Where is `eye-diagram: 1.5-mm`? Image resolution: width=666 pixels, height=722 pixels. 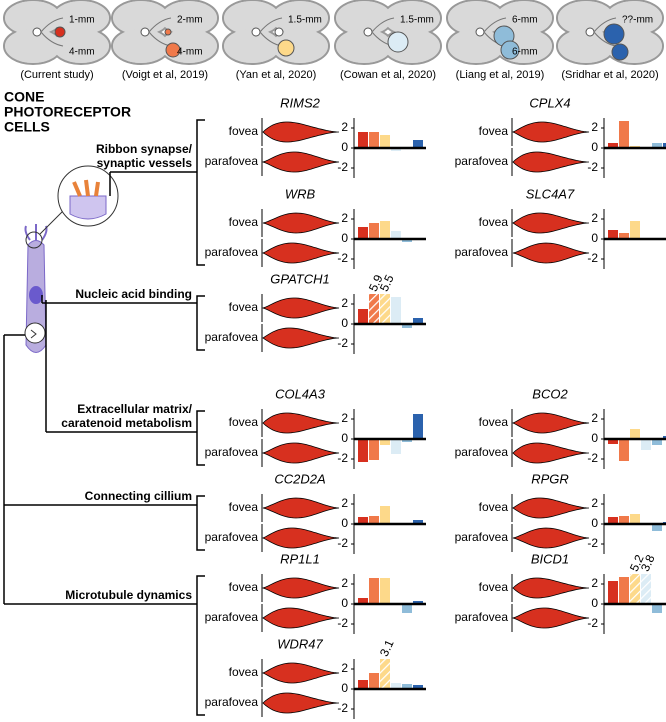 eye-diagram: 1.5-mm is located at coordinates (388, 32).